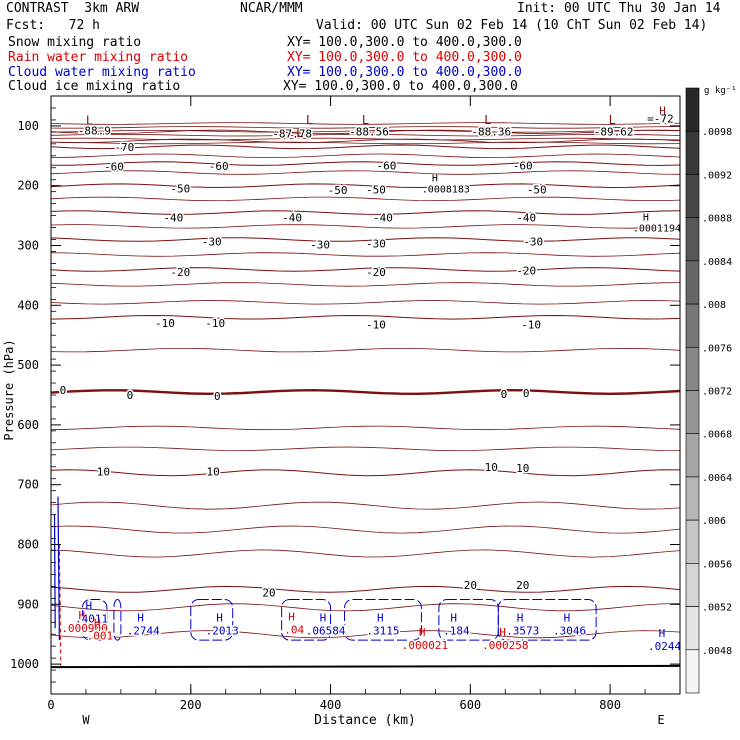 The height and width of the screenshot is (740, 740). I want to click on legend-cloud-water-label: Cloud water mixing ratio, so click(102, 72).